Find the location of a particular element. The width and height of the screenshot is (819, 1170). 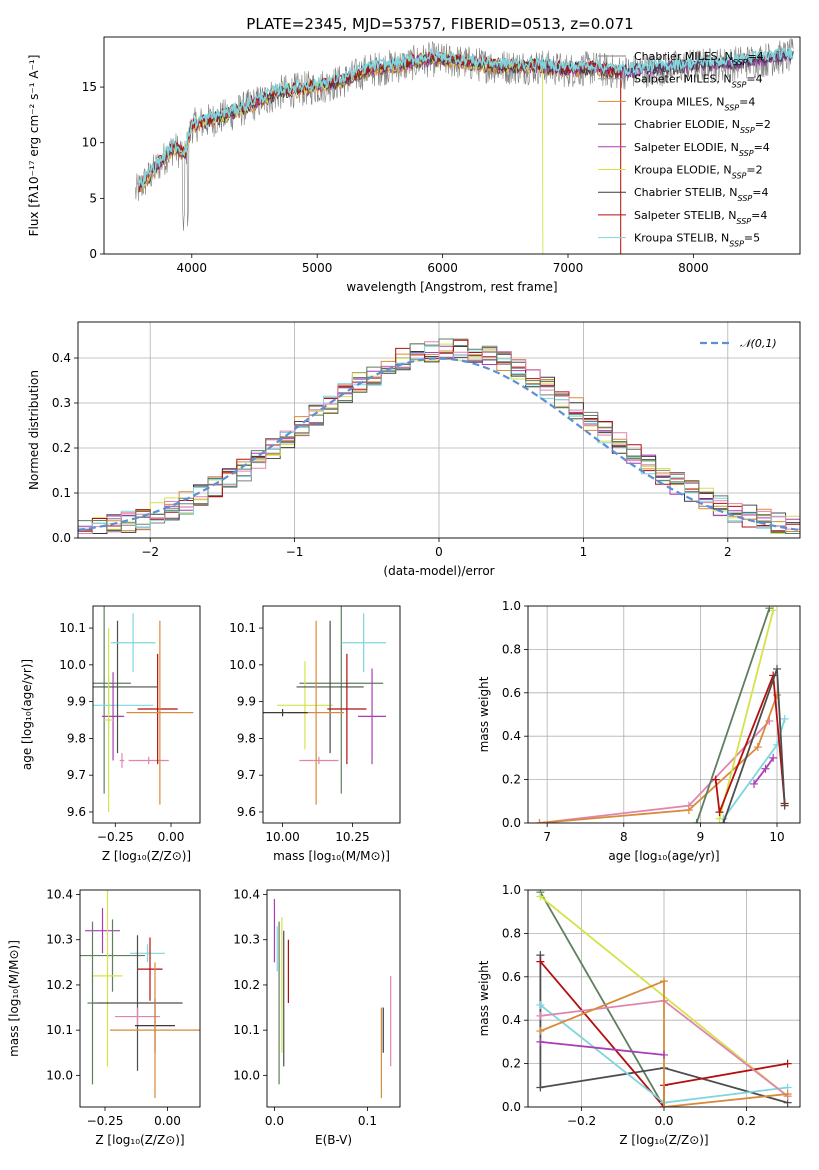

legend-entry: Chabrier ELODIE, NSSP=2 is located at coordinates (702, 126).